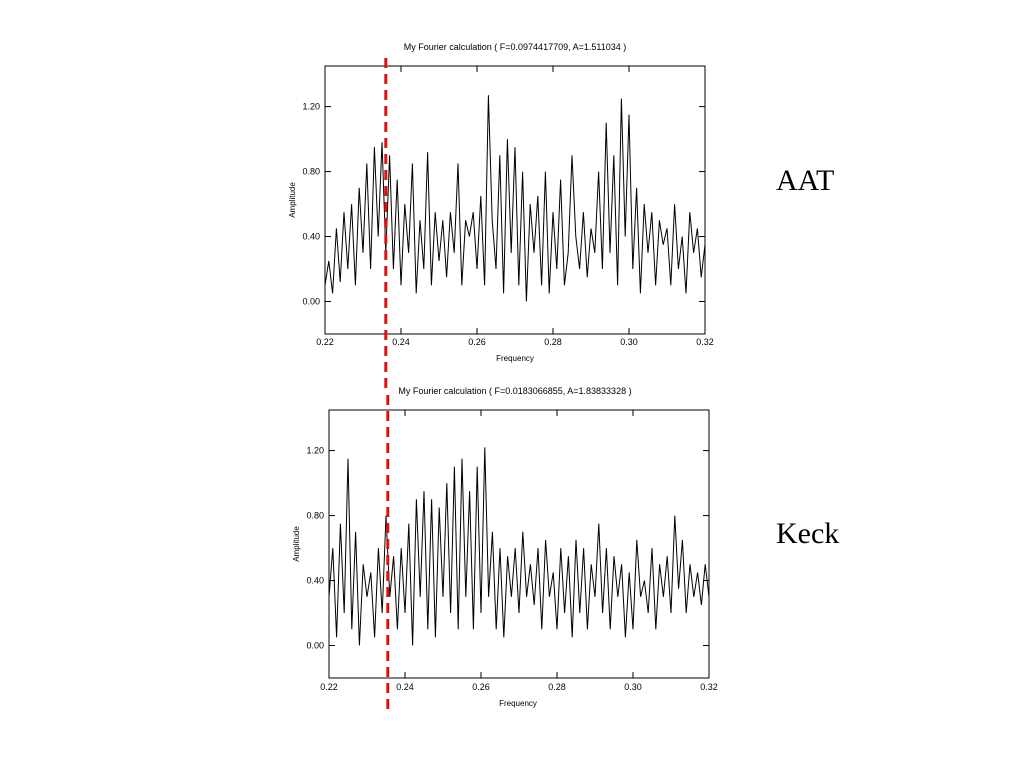 The height and width of the screenshot is (768, 1024). What do you see at coordinates (311, 107) in the screenshot?
I see `aat-y-tick-label: 1.20` at bounding box center [311, 107].